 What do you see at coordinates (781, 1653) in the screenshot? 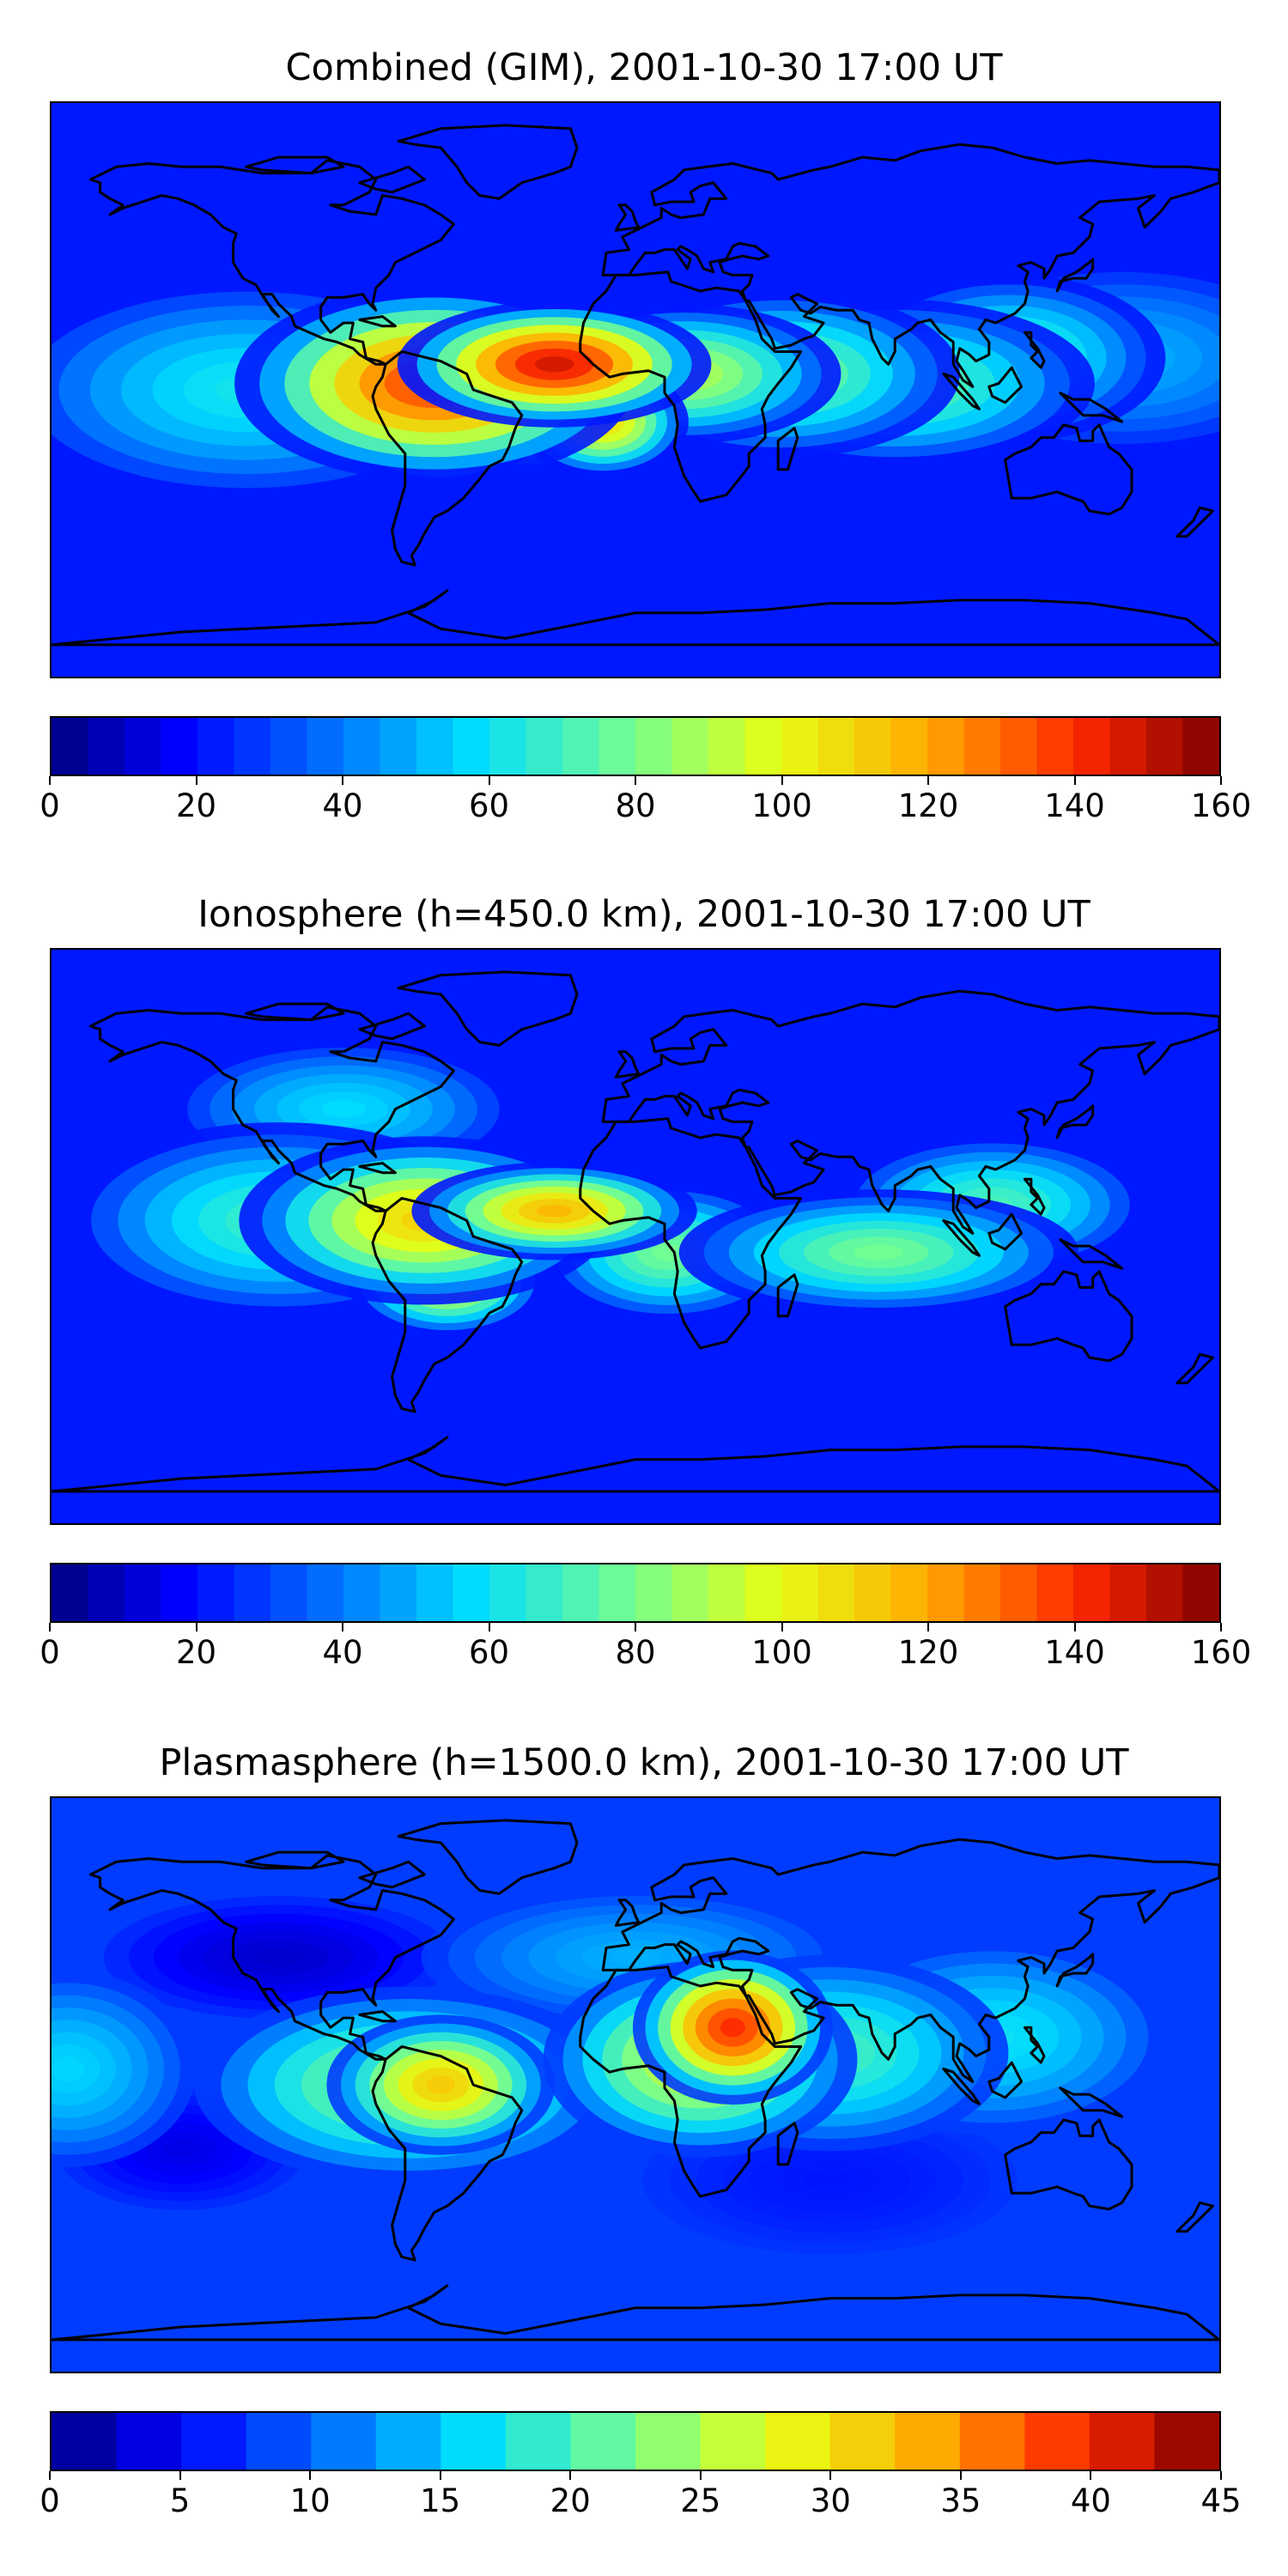
I see `colorbar-tick-label: 100` at bounding box center [781, 1653].